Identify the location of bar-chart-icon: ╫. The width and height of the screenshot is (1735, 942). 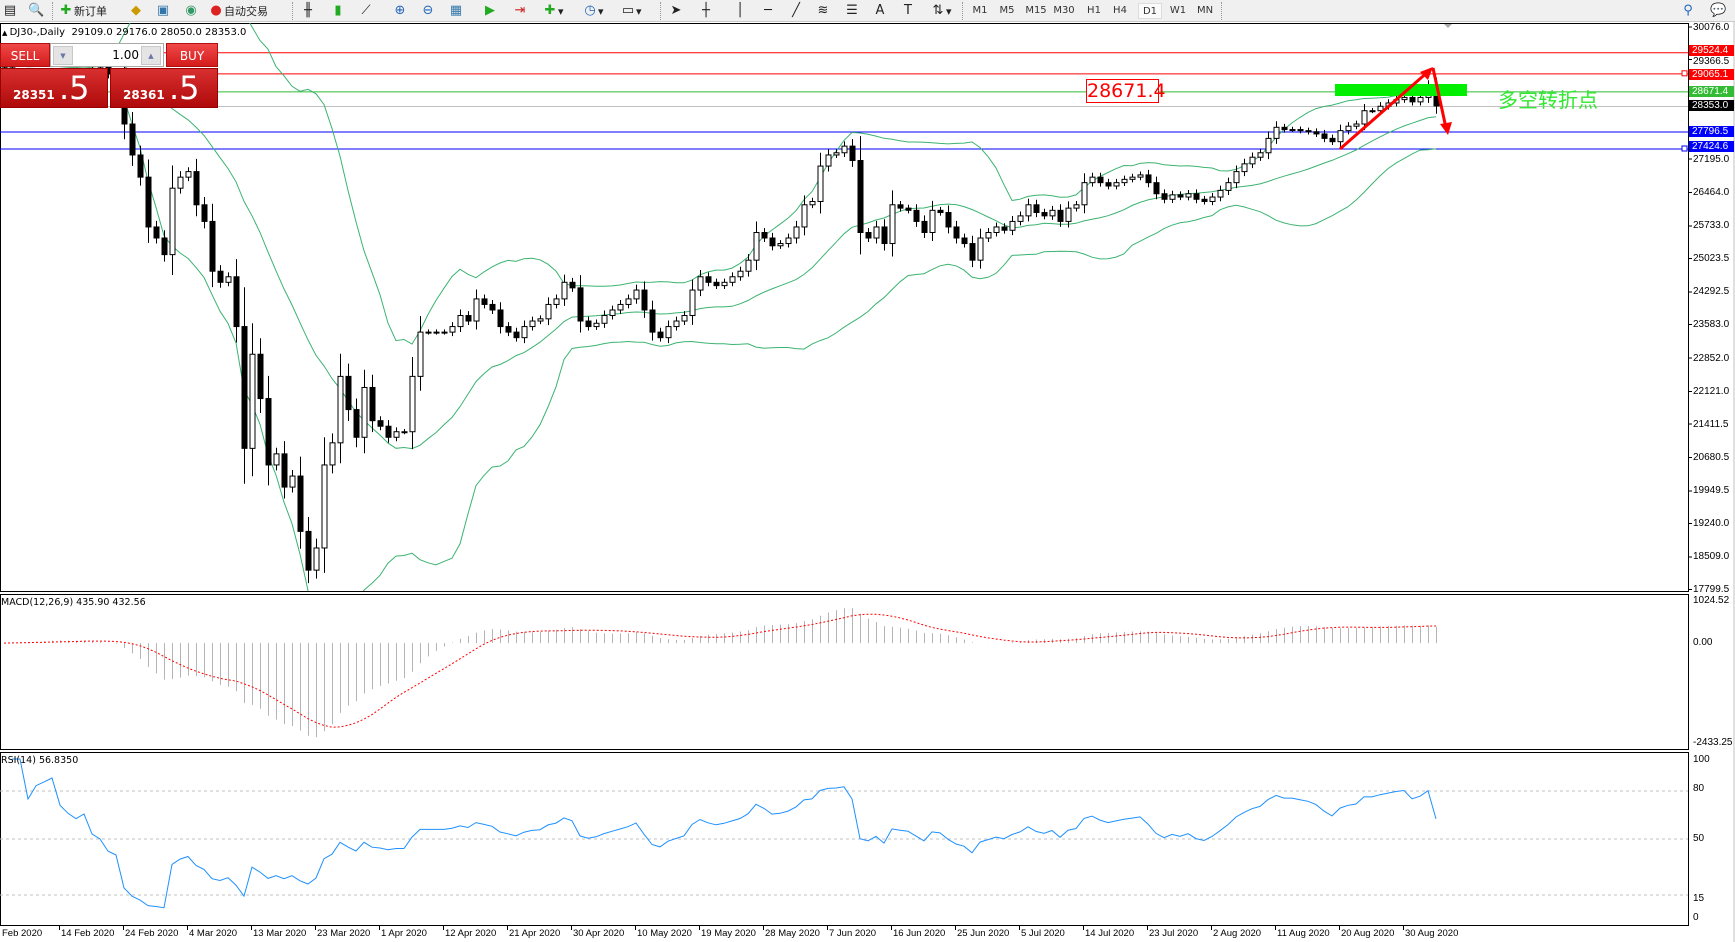
(308, 10).